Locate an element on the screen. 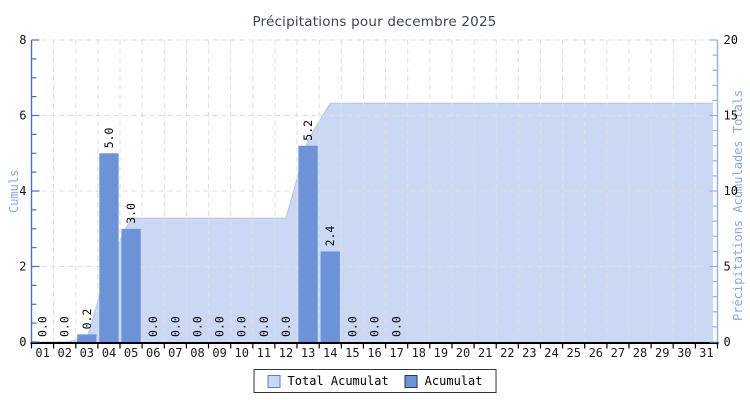 The image size is (750, 400). svg-text: 08 is located at coordinates (197, 353).